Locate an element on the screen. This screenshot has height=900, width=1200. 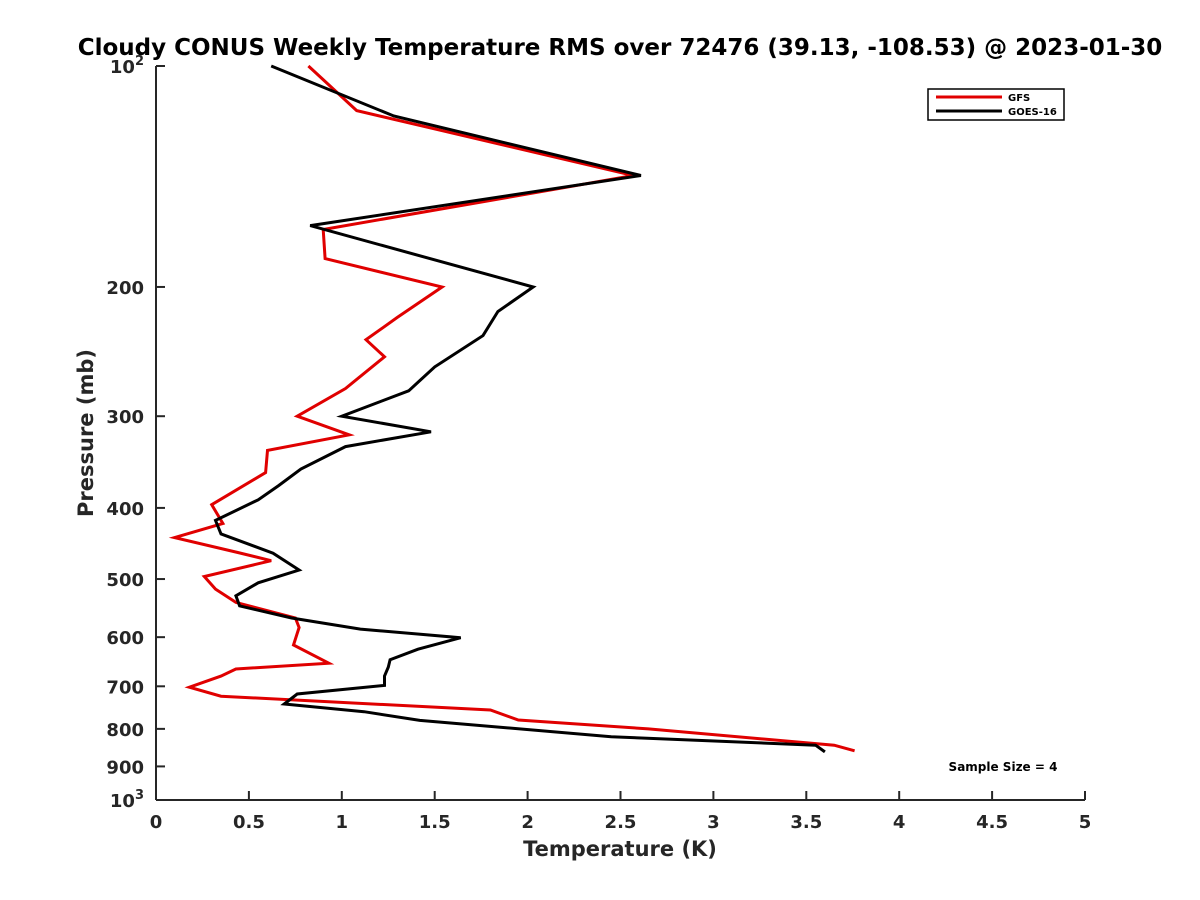
y-tick-label: 800 is located at coordinates (125, 730).